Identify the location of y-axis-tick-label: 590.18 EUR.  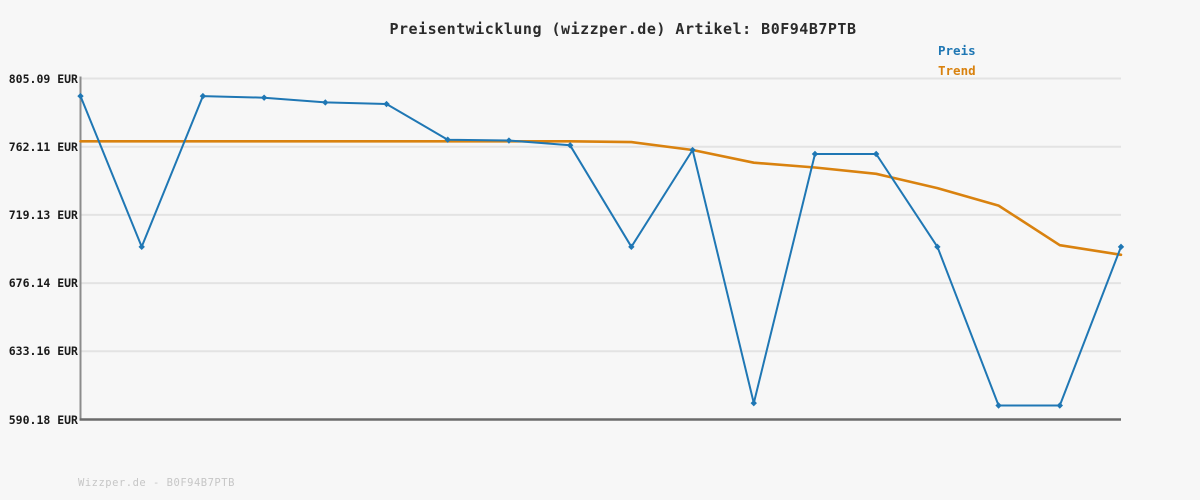
(43, 419).